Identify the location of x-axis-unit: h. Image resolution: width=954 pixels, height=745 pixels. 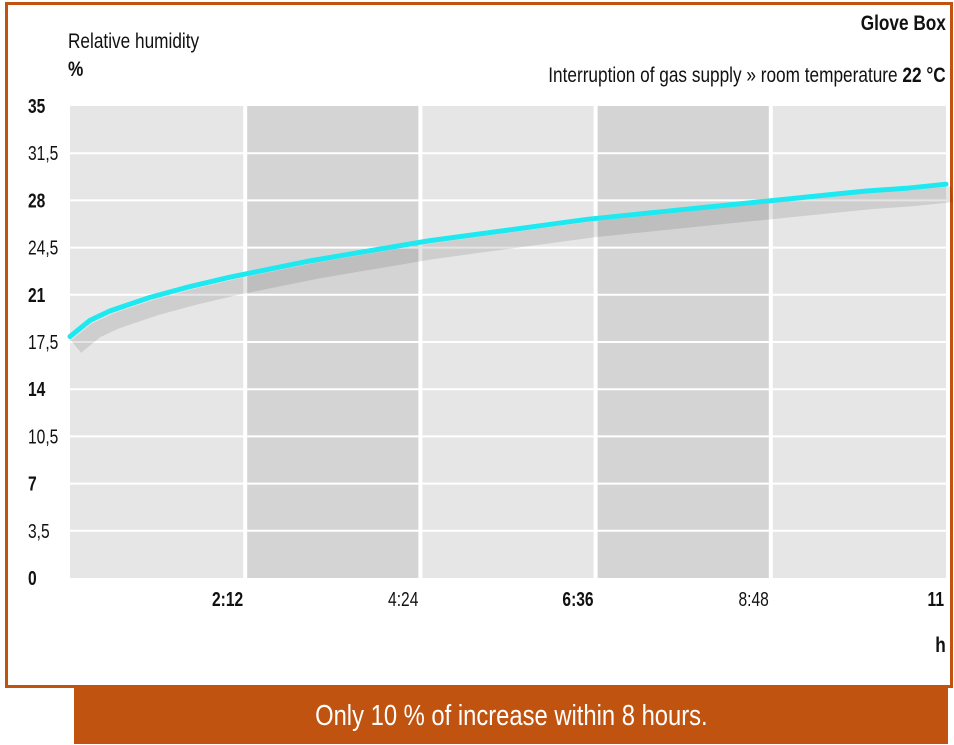
(940, 645).